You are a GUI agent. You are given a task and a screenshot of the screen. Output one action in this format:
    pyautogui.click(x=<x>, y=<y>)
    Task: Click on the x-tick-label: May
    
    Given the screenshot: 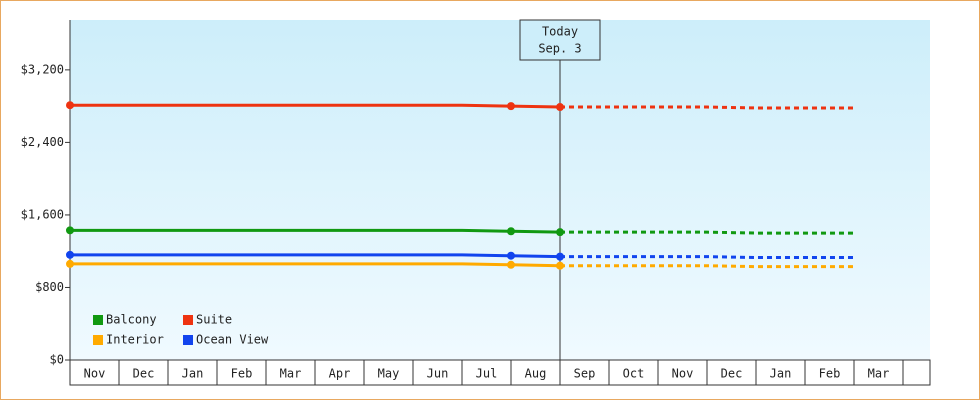 What is the action you would take?
    pyautogui.click(x=389, y=374)
    